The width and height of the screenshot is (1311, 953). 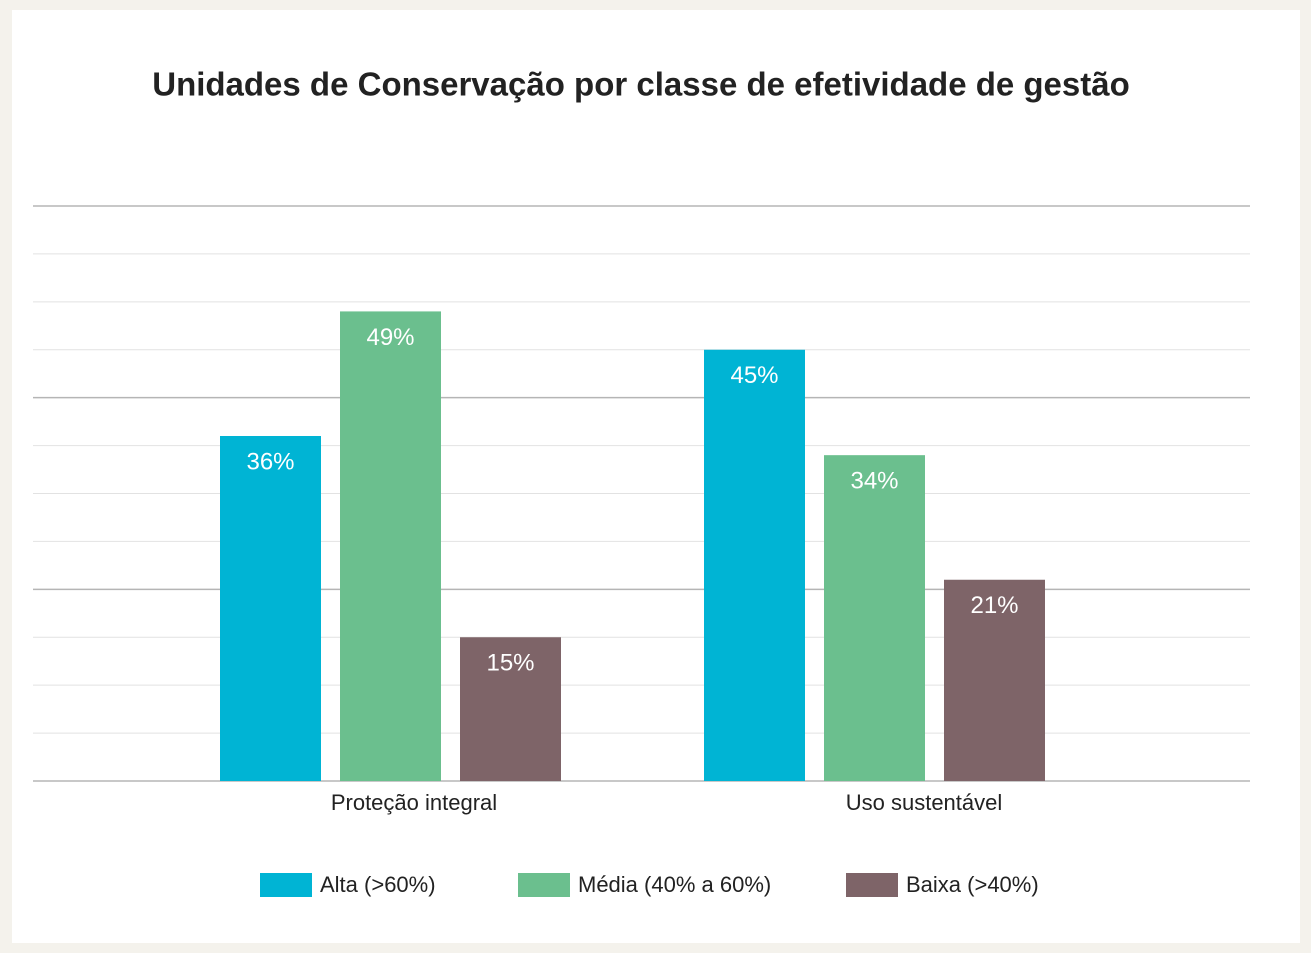 What do you see at coordinates (378, 884) in the screenshot?
I see `legend-label: Alta (>60%)` at bounding box center [378, 884].